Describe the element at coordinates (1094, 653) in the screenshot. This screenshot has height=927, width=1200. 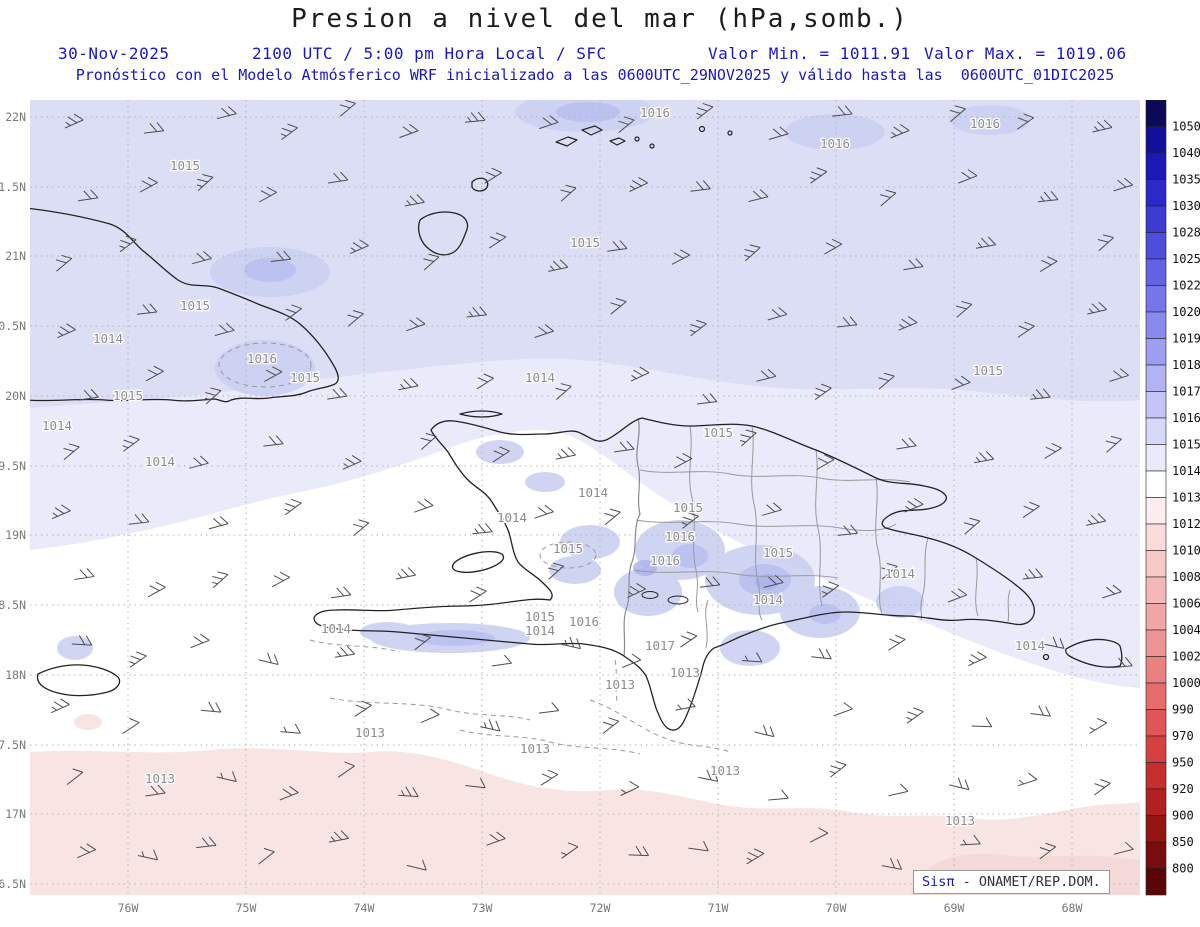
I see `puerto-rico-coast` at that location.